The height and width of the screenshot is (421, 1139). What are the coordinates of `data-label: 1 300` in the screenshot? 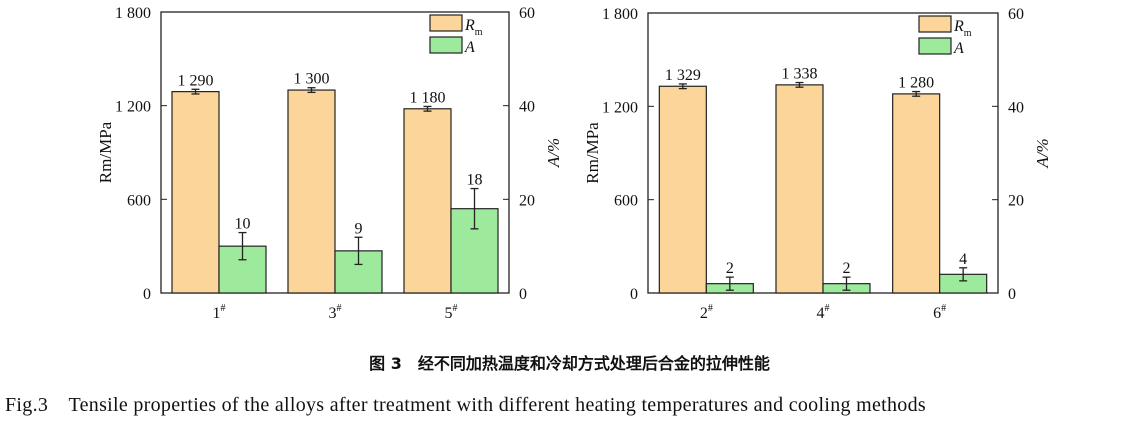 It's located at (312, 79).